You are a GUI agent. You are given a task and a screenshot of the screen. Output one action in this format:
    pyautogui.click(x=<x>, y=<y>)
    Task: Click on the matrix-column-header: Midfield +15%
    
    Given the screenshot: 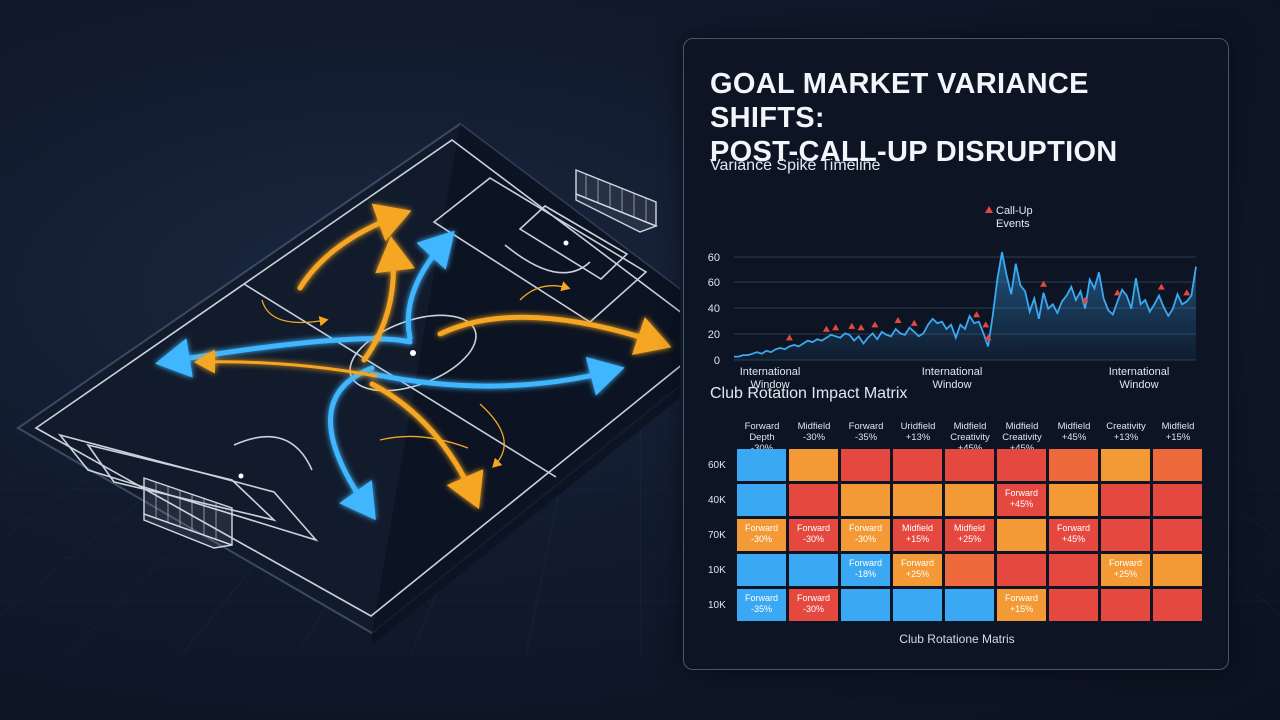 What is the action you would take?
    pyautogui.click(x=1178, y=432)
    